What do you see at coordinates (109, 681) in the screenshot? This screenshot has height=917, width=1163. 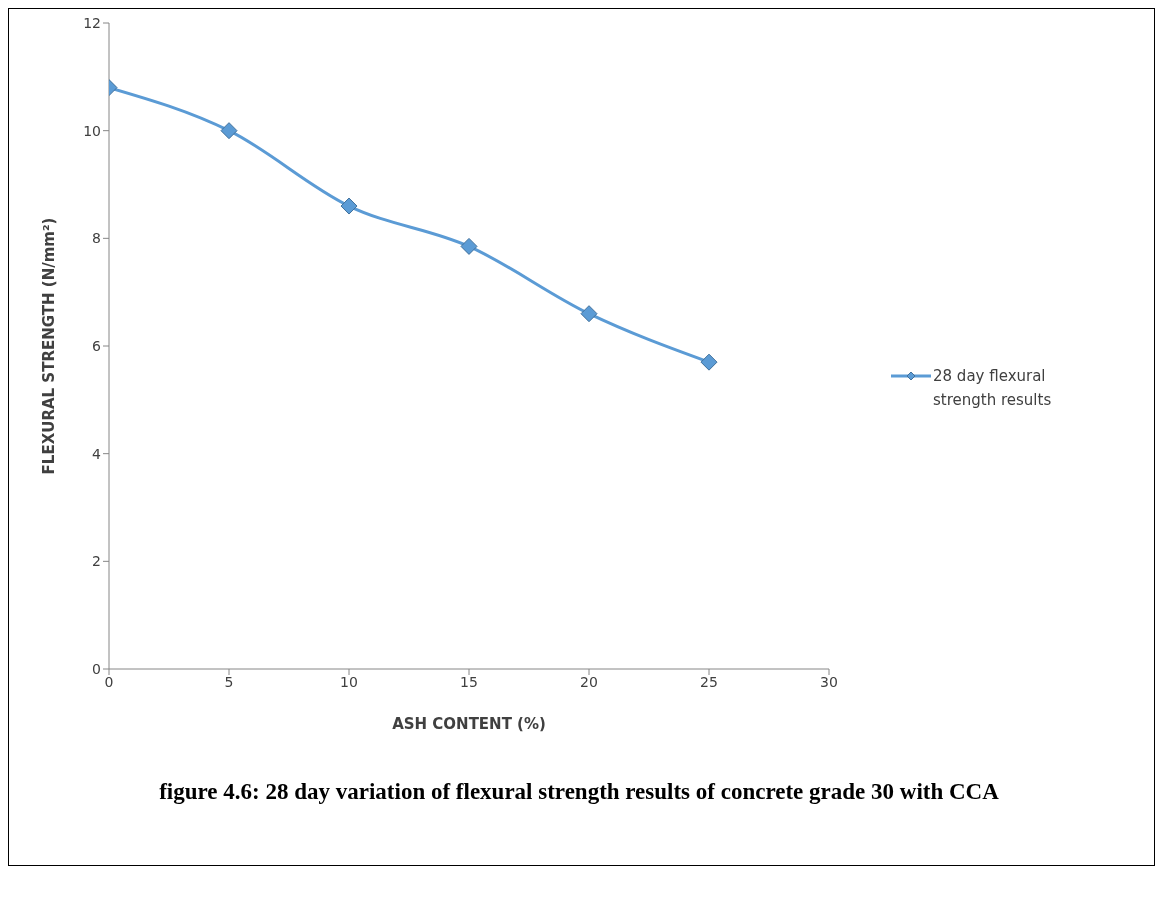 I see `x-tick-label: 0` at bounding box center [109, 681].